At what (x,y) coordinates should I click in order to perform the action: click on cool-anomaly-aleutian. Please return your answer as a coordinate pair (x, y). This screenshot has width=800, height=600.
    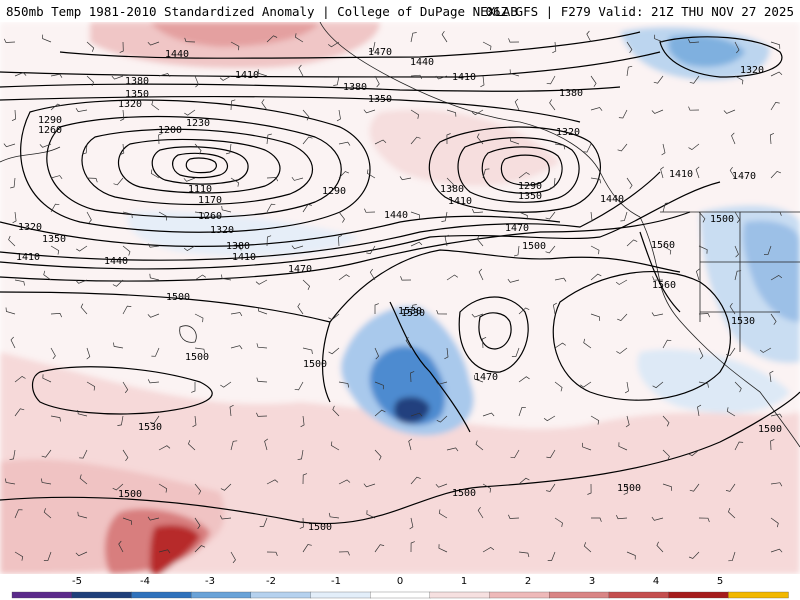
    Looking at the image, I should click on (243, 234).